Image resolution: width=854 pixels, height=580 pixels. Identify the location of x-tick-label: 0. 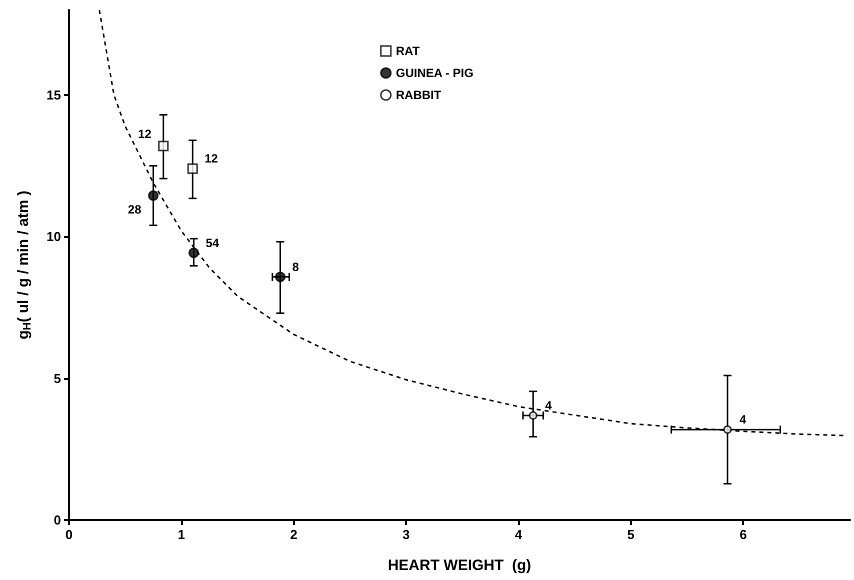
(69, 534).